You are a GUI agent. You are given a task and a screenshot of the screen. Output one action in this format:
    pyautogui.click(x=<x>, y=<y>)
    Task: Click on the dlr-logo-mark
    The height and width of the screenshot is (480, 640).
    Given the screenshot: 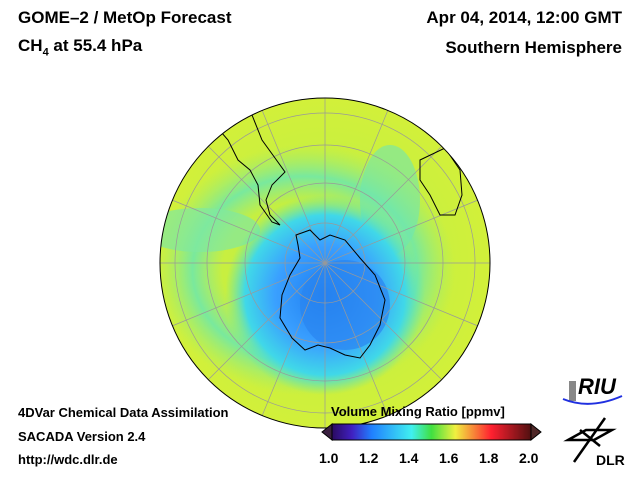 What is the action you would take?
    pyautogui.click(x=590, y=440)
    